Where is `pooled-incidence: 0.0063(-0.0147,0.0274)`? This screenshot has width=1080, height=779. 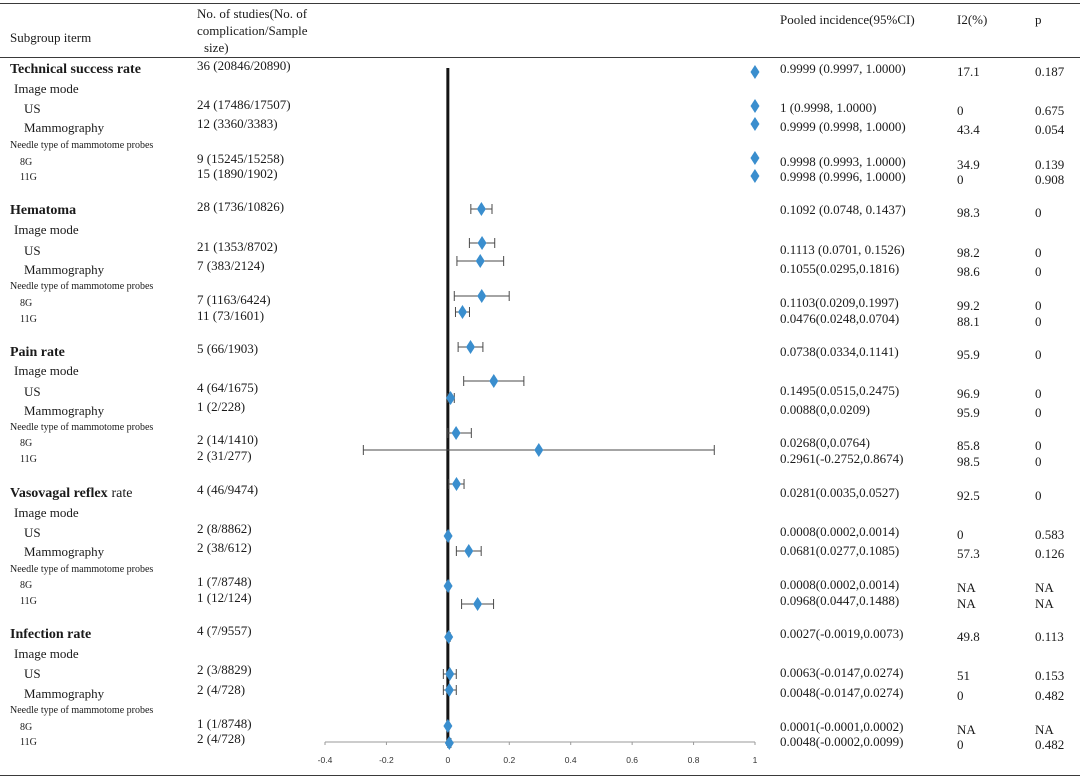 pooled-incidence: 0.0063(-0.0147,0.0274) is located at coordinates (842, 672).